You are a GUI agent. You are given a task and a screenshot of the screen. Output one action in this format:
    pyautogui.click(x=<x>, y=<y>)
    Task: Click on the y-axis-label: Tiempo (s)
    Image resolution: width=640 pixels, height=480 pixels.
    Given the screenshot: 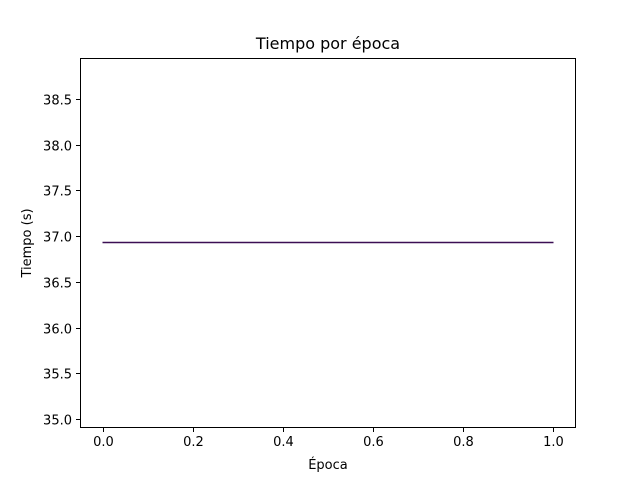 What is the action you would take?
    pyautogui.click(x=27, y=243)
    